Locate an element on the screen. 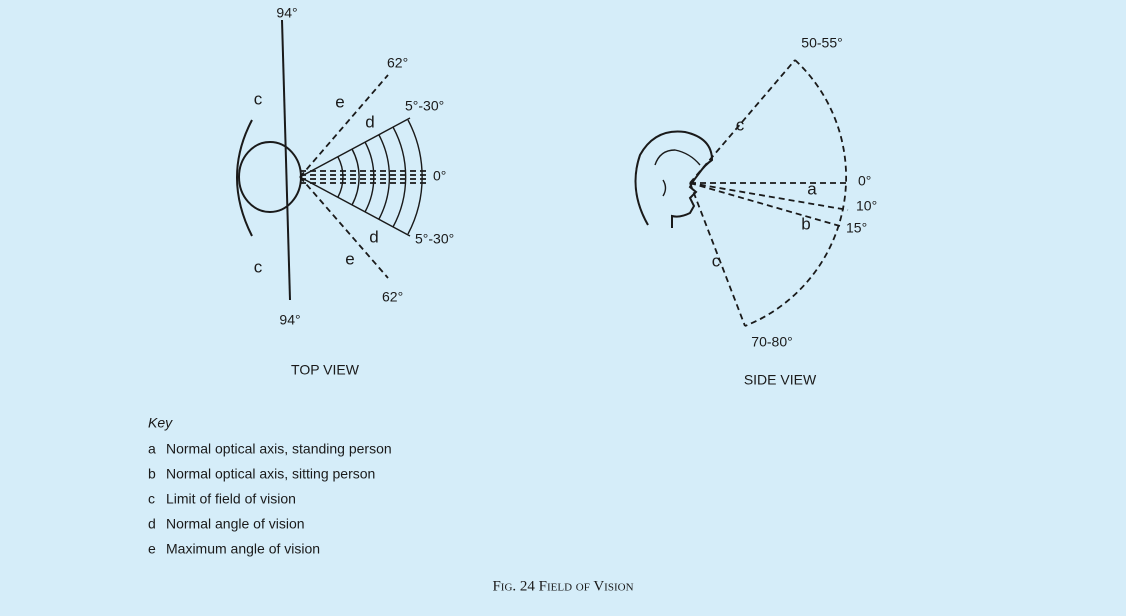 The image size is (1126, 616). field-arc is located at coordinates (795, 193).